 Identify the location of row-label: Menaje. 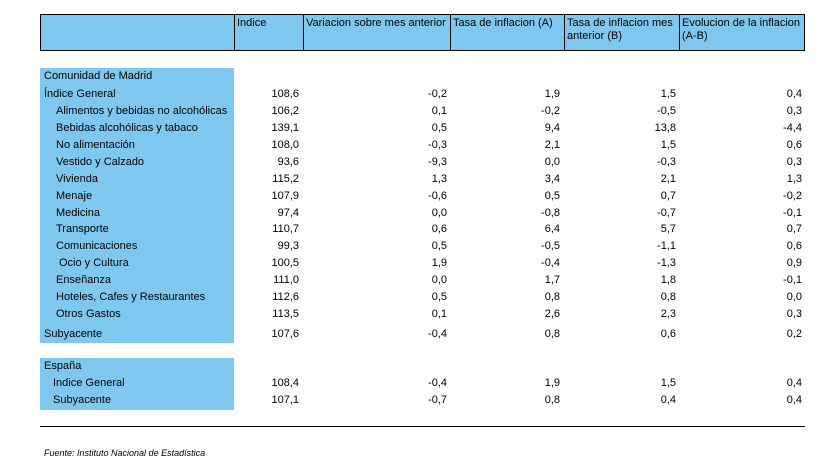
(74, 196).